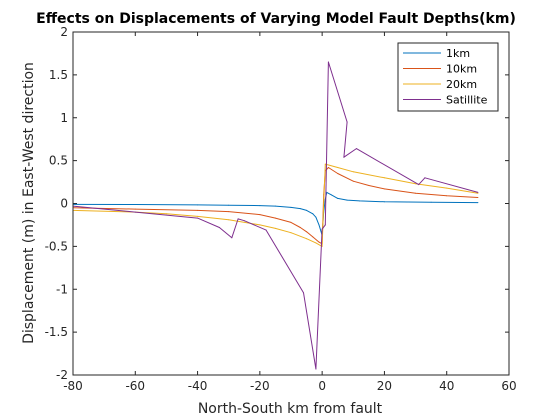  Describe the element at coordinates (62, 375) in the screenshot. I see `y-tick-label: -2` at that location.